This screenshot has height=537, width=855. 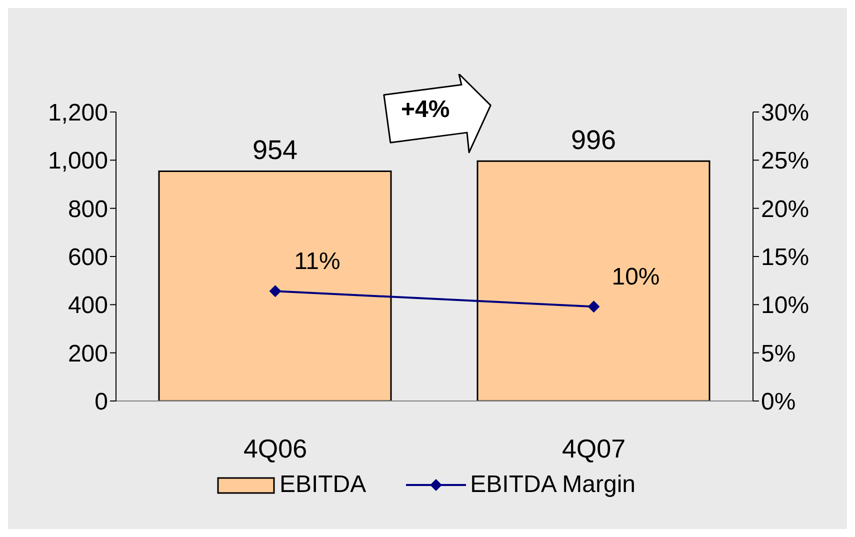 What do you see at coordinates (101, 402) in the screenshot?
I see `y-tick-label: 0` at bounding box center [101, 402].